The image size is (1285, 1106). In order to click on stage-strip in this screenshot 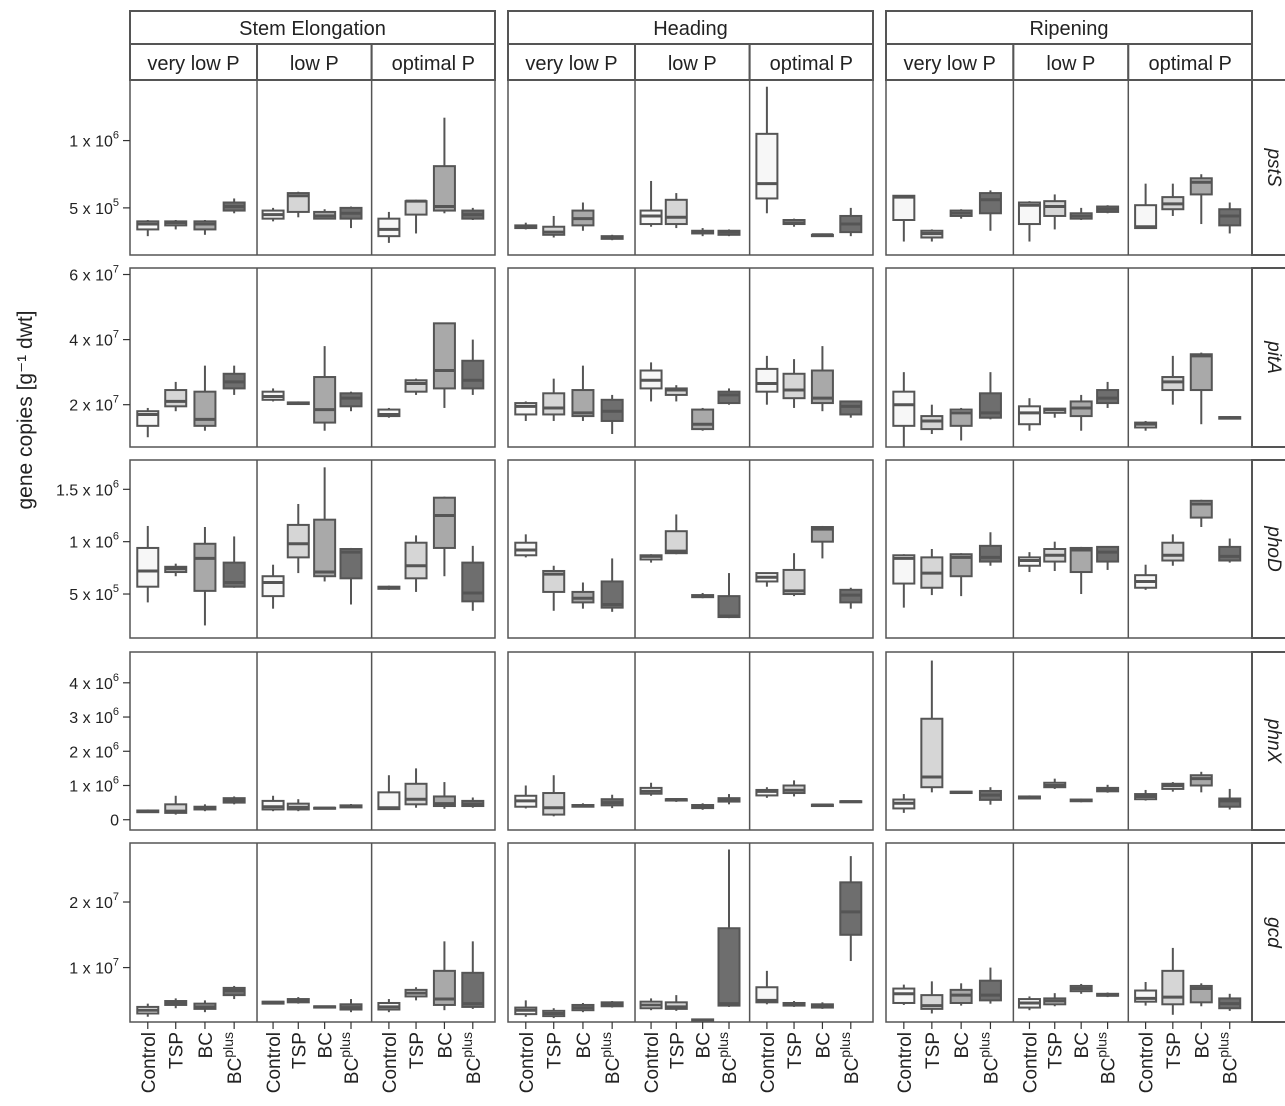, I will do `click(312, 27)`.